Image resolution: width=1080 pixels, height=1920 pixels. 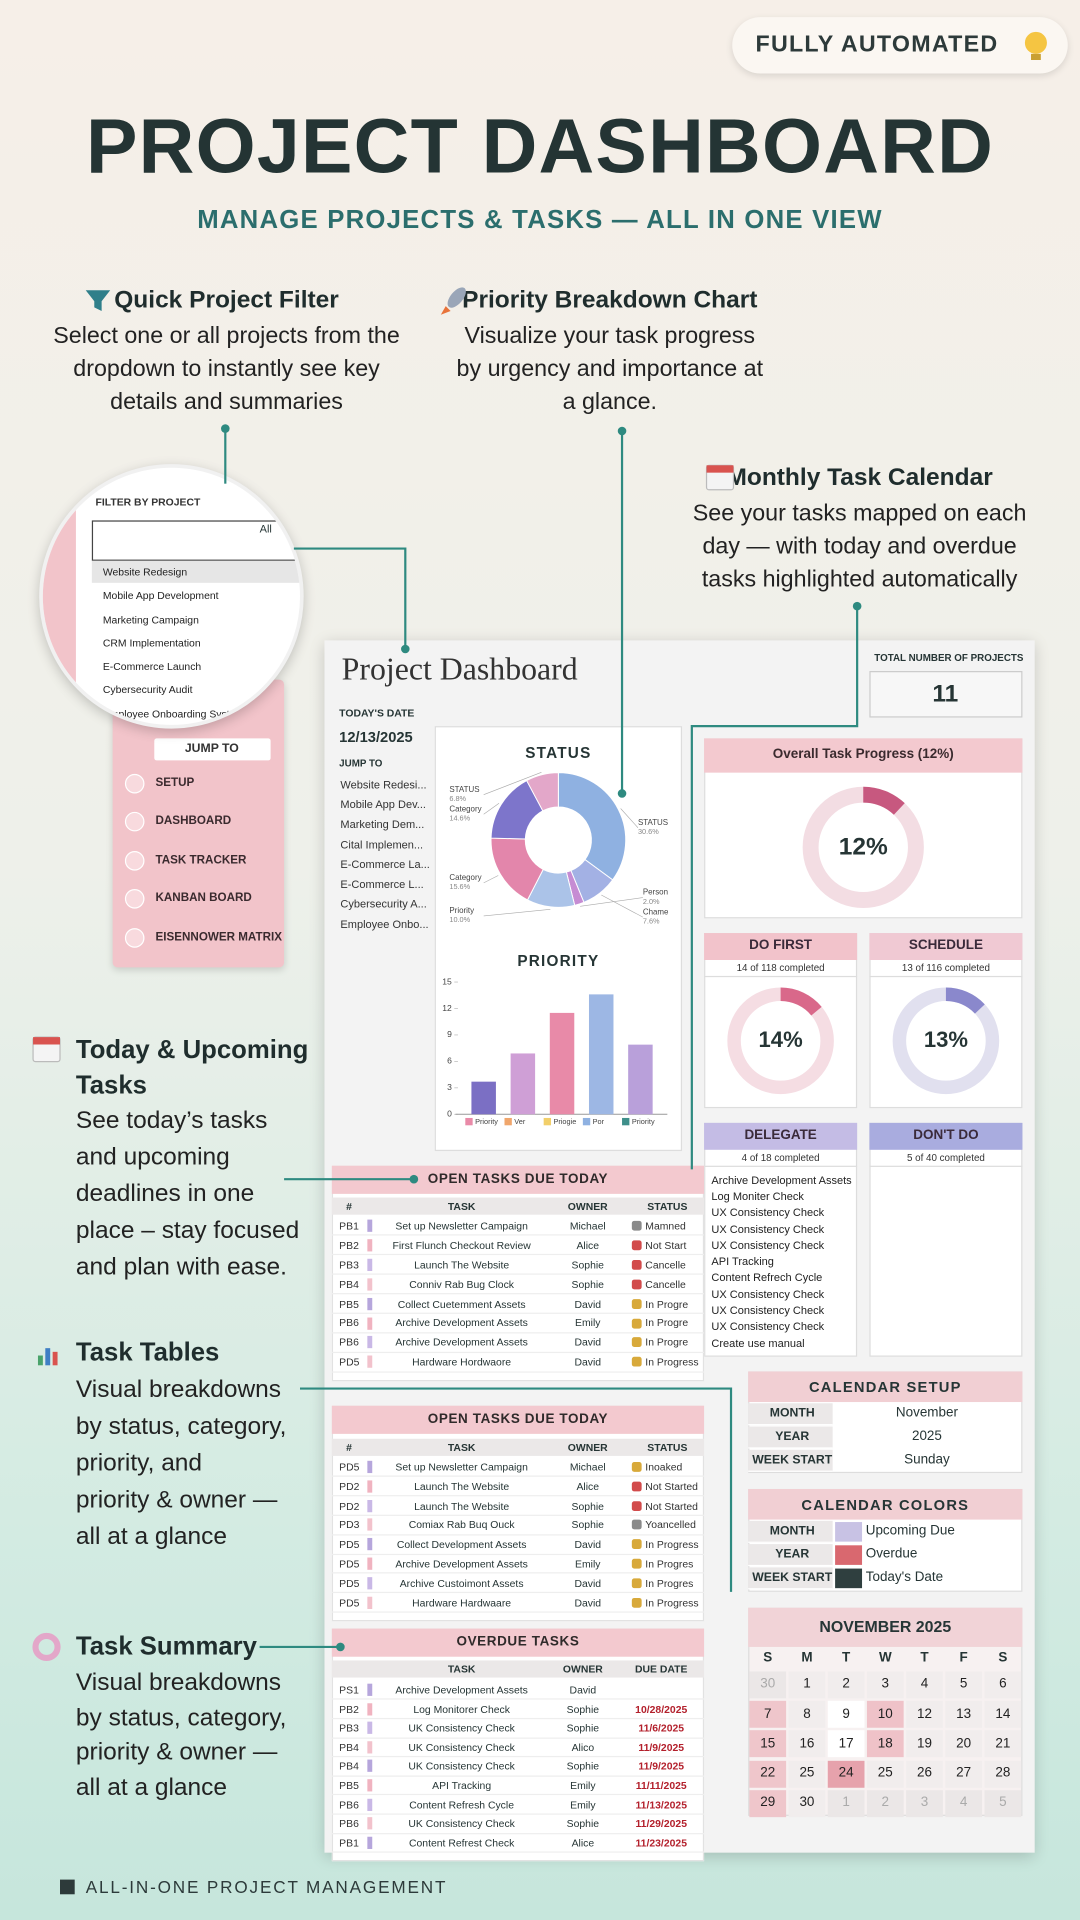 I want to click on quadrant-item: Content Refrech Cycle, so click(x=767, y=1277).